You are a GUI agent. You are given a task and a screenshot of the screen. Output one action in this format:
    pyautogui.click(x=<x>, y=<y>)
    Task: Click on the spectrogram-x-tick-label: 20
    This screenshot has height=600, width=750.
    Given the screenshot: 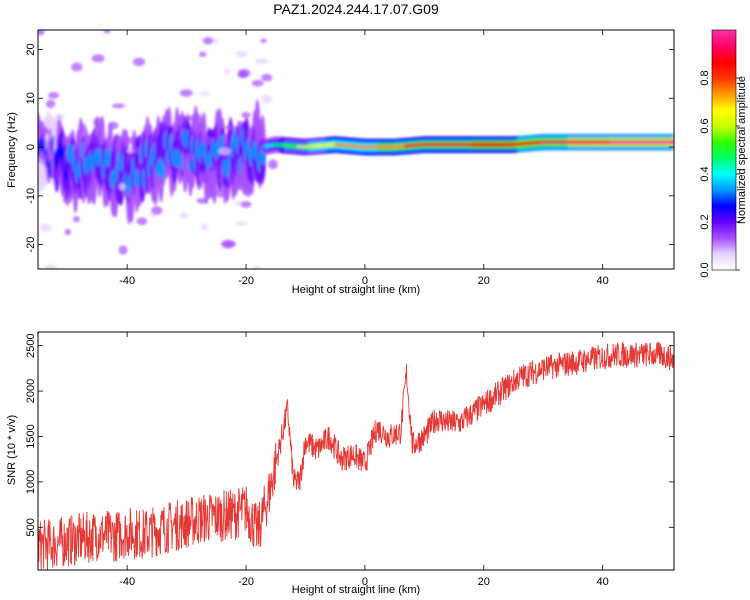 What is the action you would take?
    pyautogui.click(x=484, y=281)
    